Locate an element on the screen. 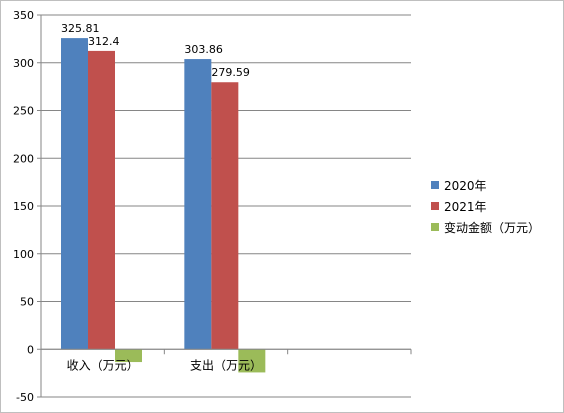 The width and height of the screenshot is (564, 413). data-label: 279.59 is located at coordinates (230, 72).